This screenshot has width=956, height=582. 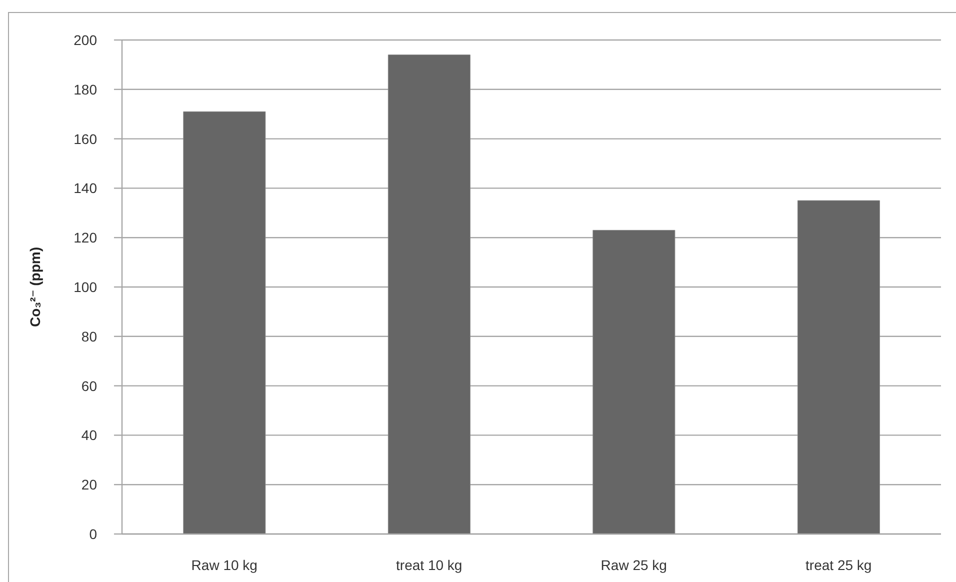 What do you see at coordinates (839, 564) in the screenshot?
I see `x-tick-label: treat 25 kg` at bounding box center [839, 564].